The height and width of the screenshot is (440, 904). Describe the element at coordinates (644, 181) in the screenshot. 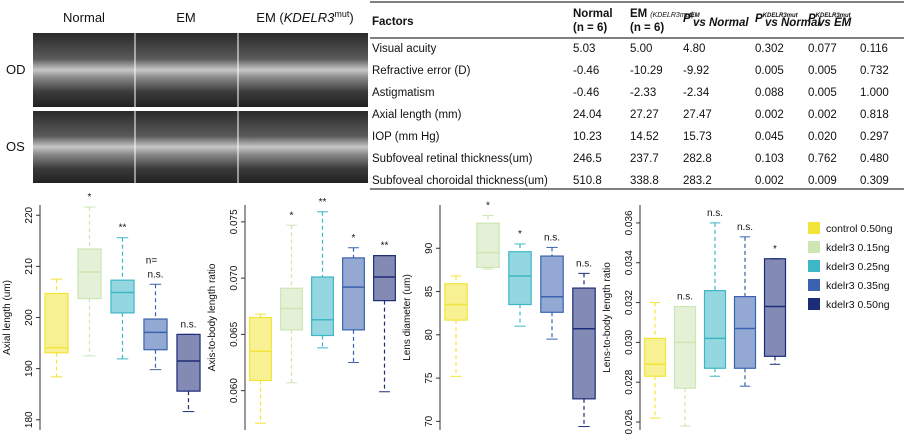

I see `table-cell: 338.8` at that location.